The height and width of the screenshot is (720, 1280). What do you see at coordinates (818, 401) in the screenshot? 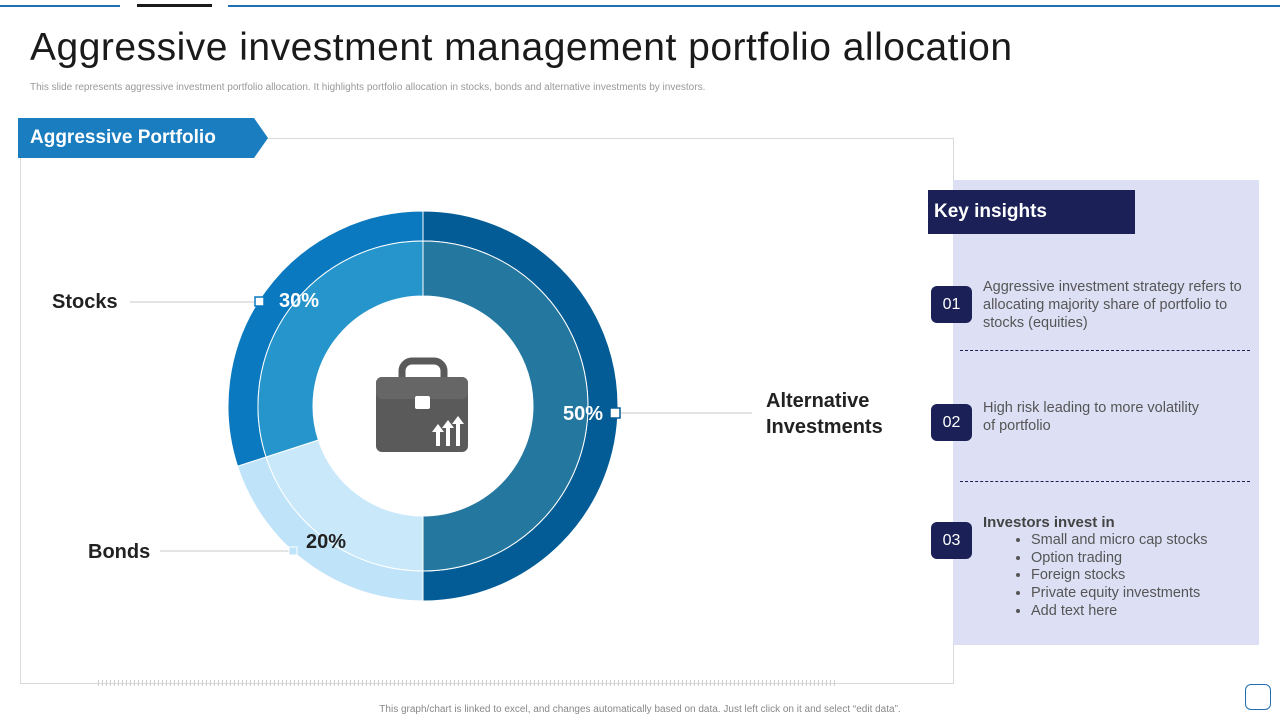
I see `category-label-alt-line1: Alternative` at bounding box center [818, 401].